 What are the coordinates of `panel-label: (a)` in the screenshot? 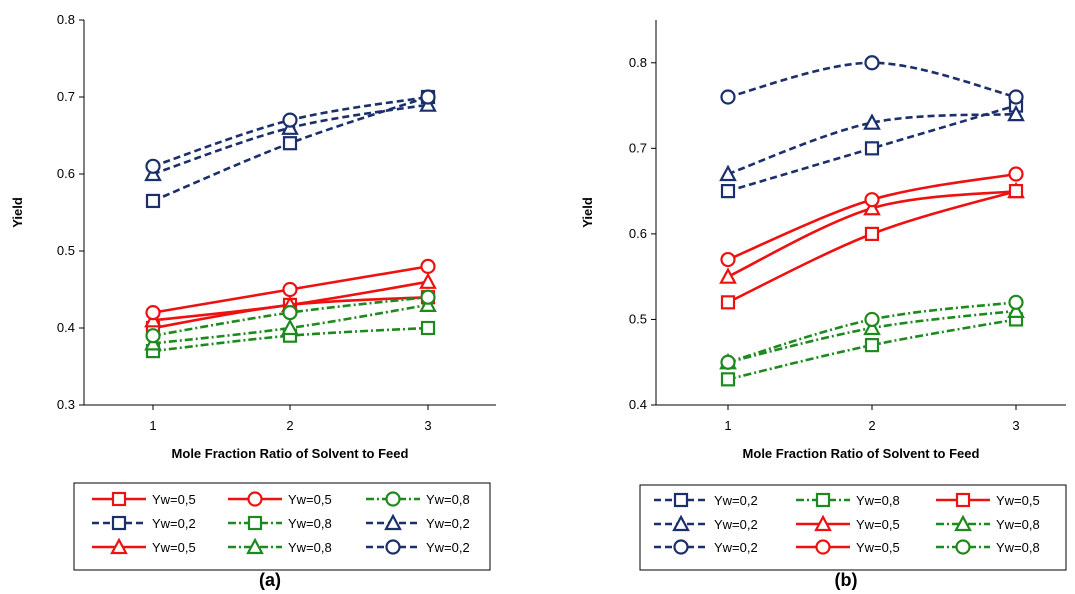 It's located at (270, 580).